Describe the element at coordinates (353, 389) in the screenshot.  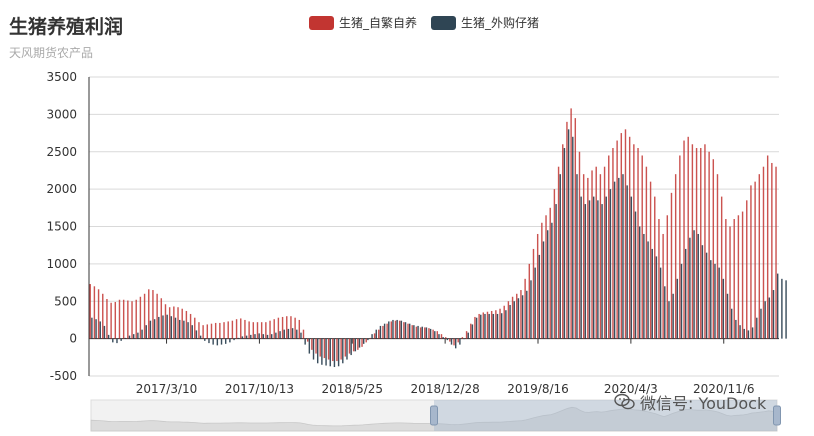
I see `x-tick-label: 2018/5/25` at that location.